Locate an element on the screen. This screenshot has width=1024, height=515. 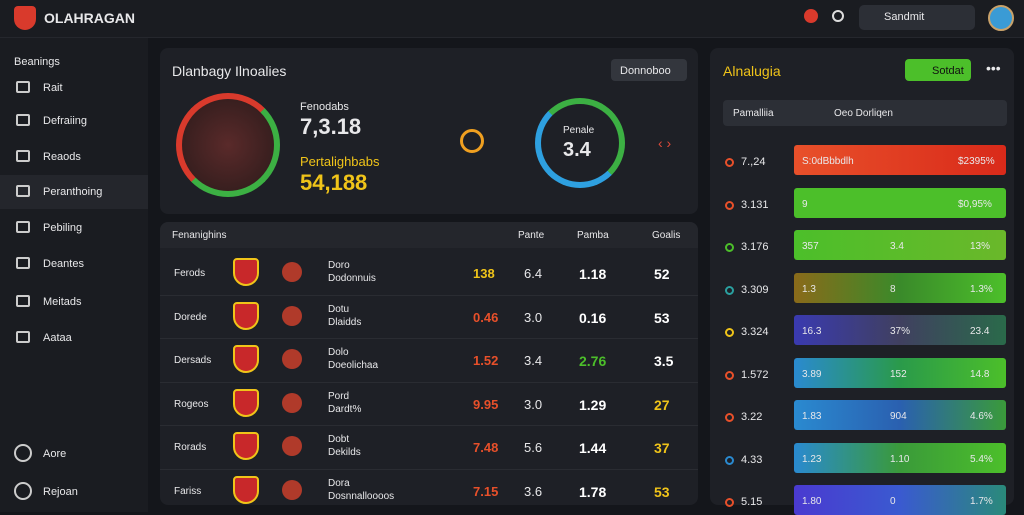
stat: 1.52 is located at coordinates (486, 360).